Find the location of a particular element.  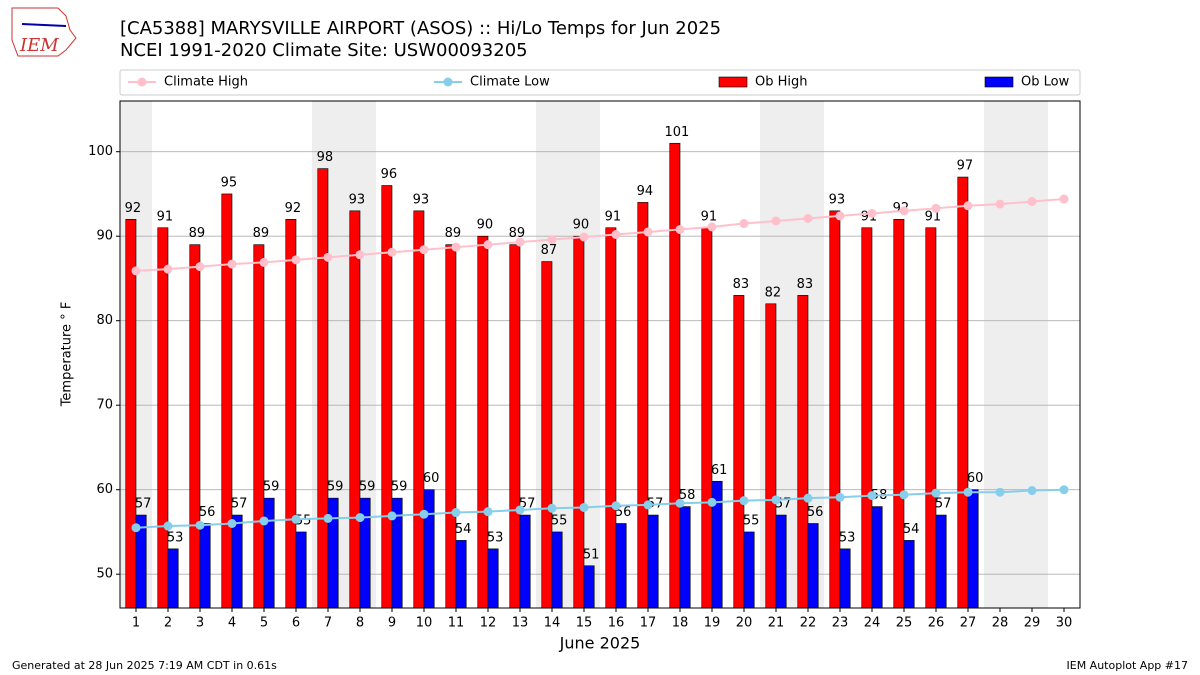

x-tick-label: 19 is located at coordinates (712, 623).